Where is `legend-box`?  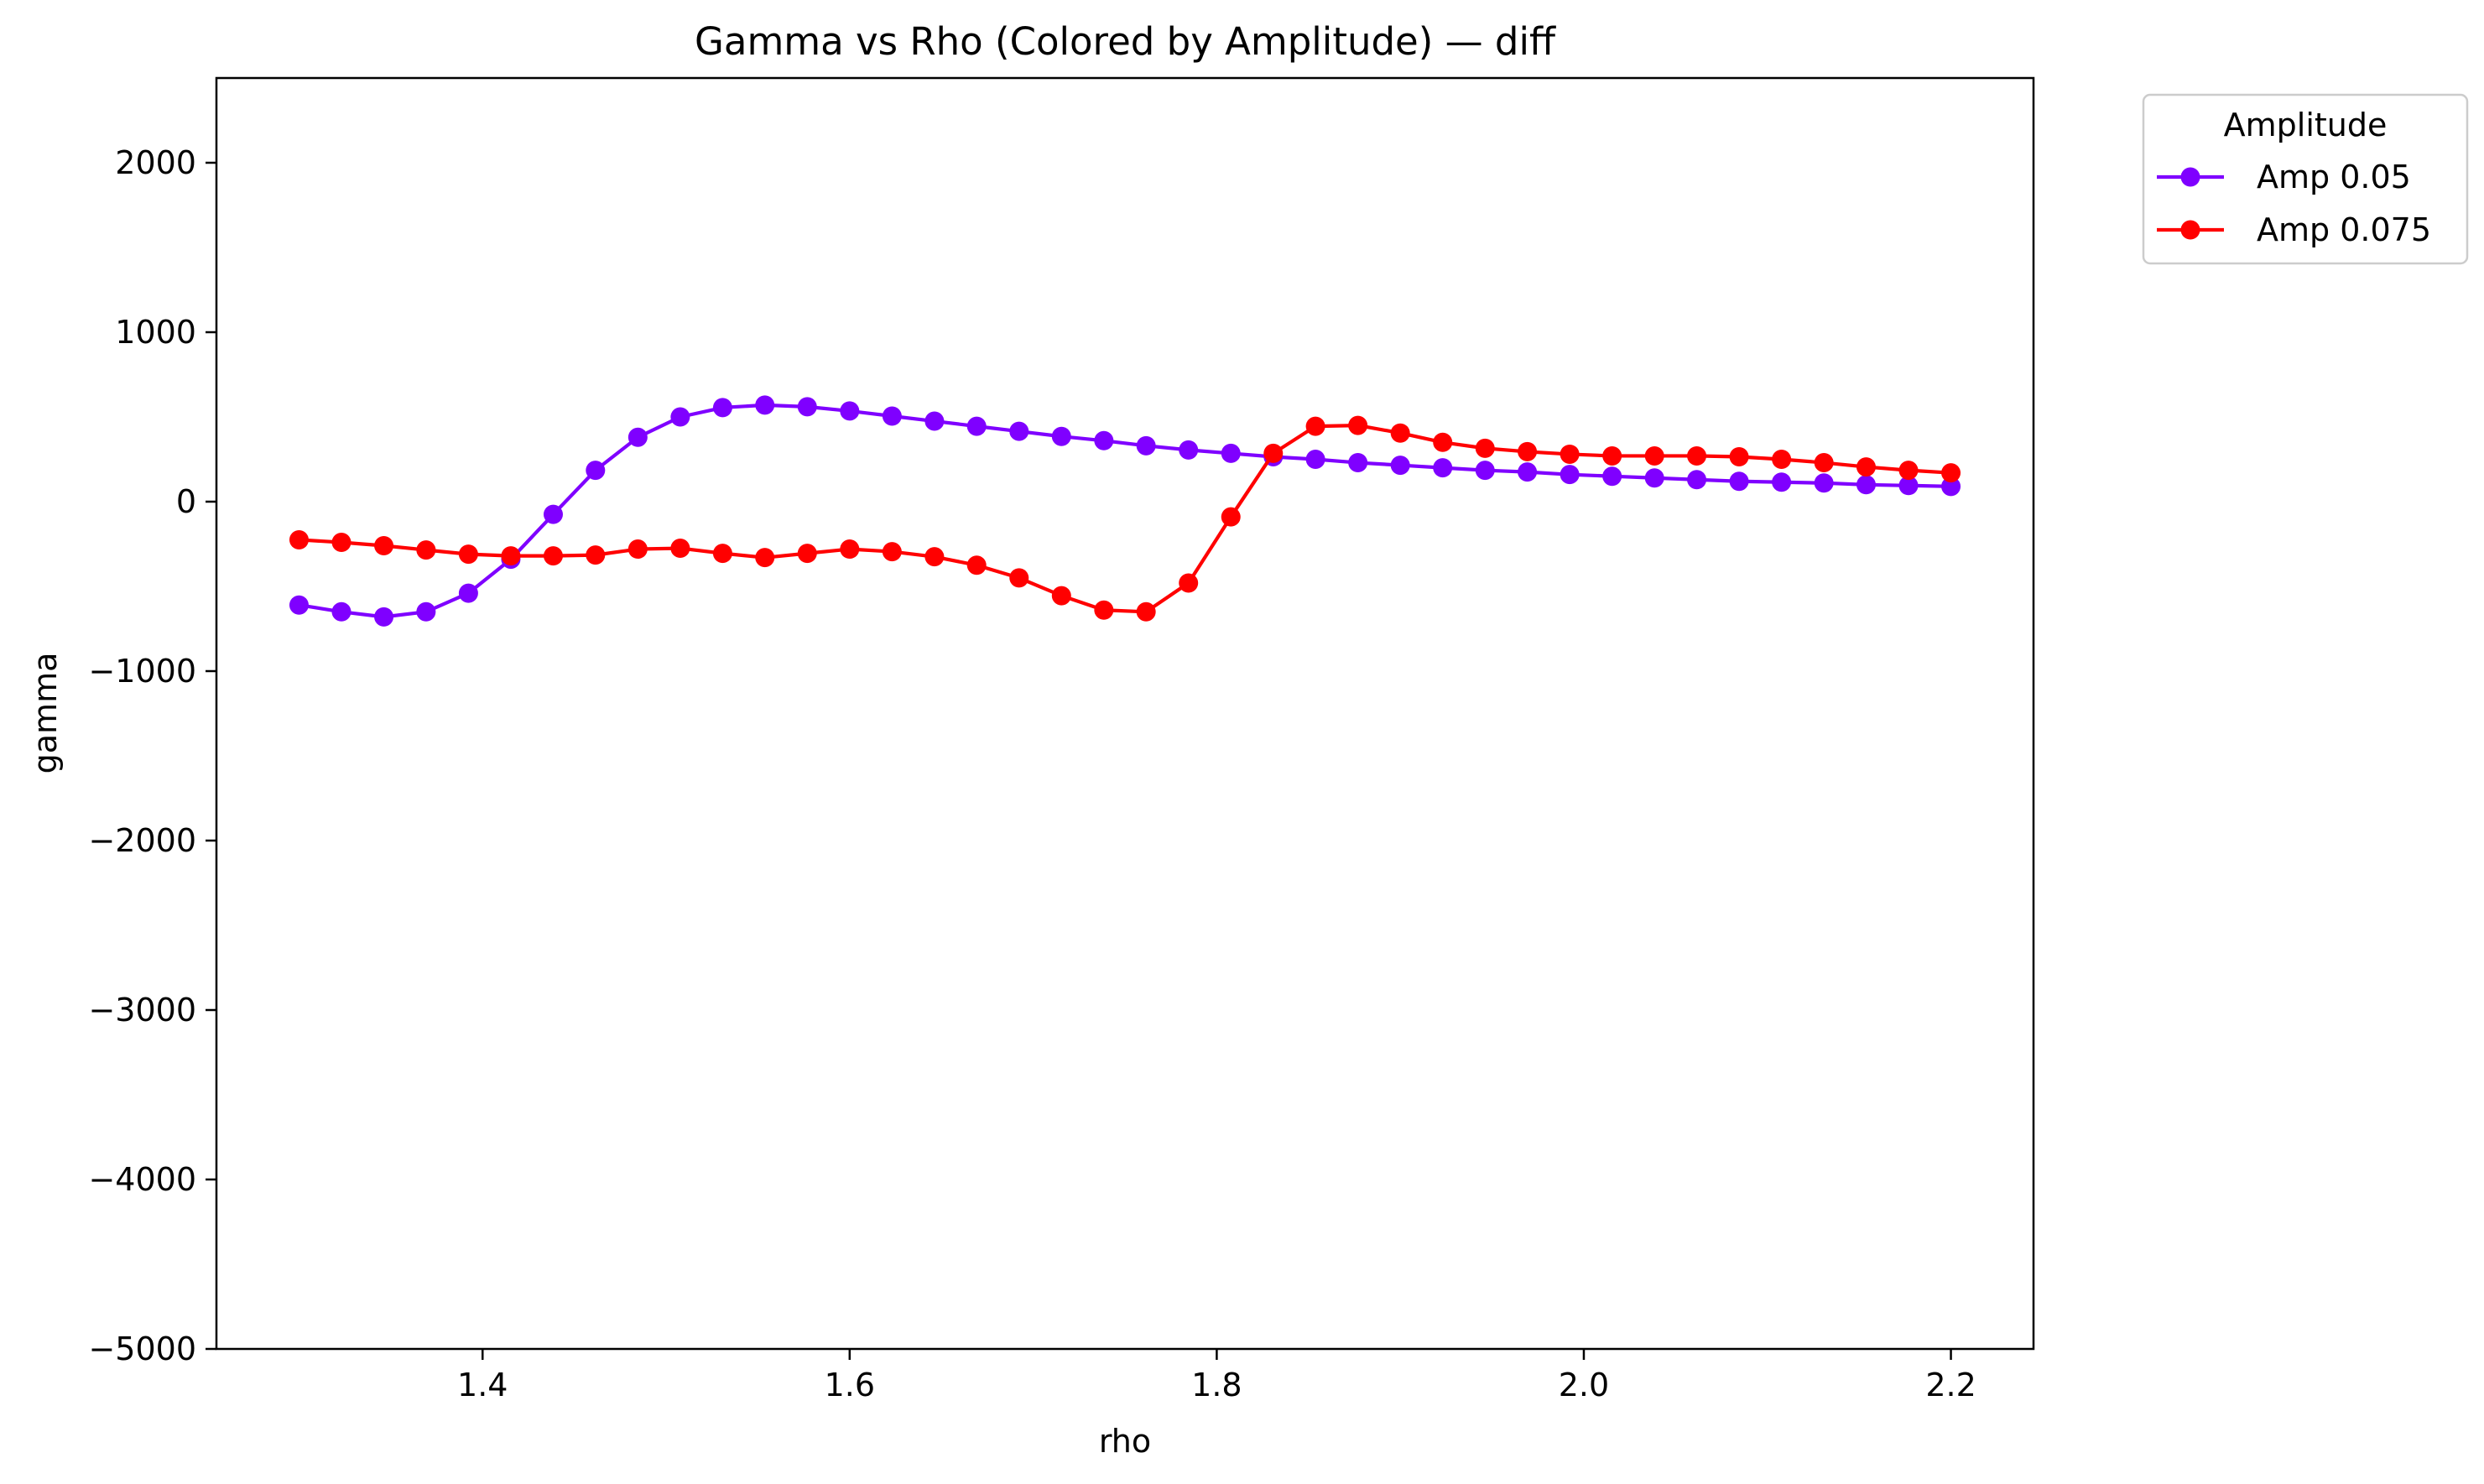 legend-box is located at coordinates (2305, 179).